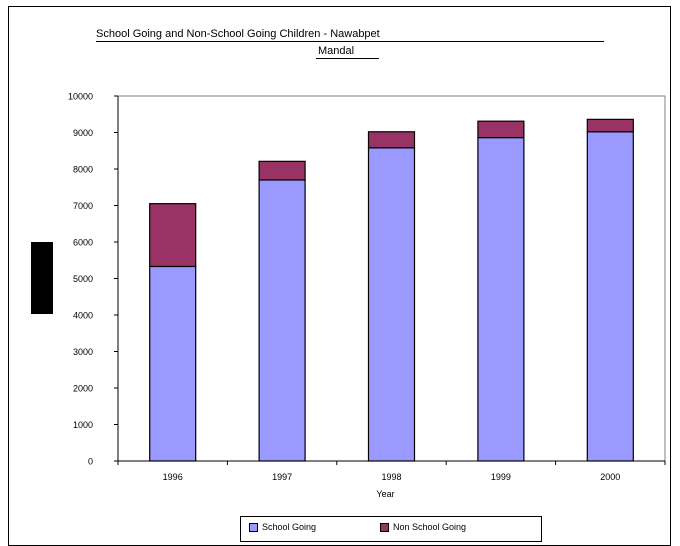 Image resolution: width=680 pixels, height=546 pixels. What do you see at coordinates (282, 320) in the screenshot?
I see `bar-school-going-1997` at bounding box center [282, 320].